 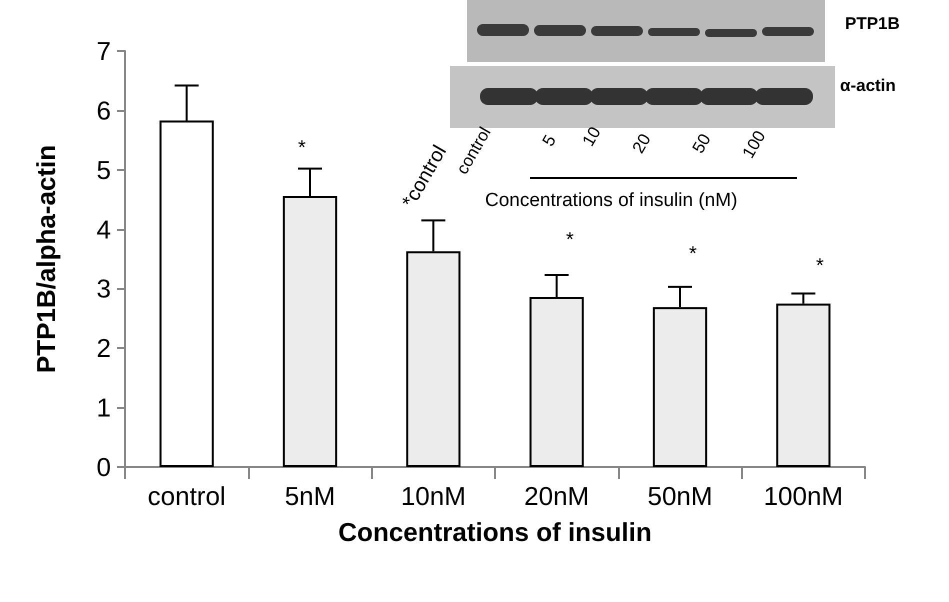 What do you see at coordinates (702, 143) in the screenshot?
I see `annotation: 50` at bounding box center [702, 143].